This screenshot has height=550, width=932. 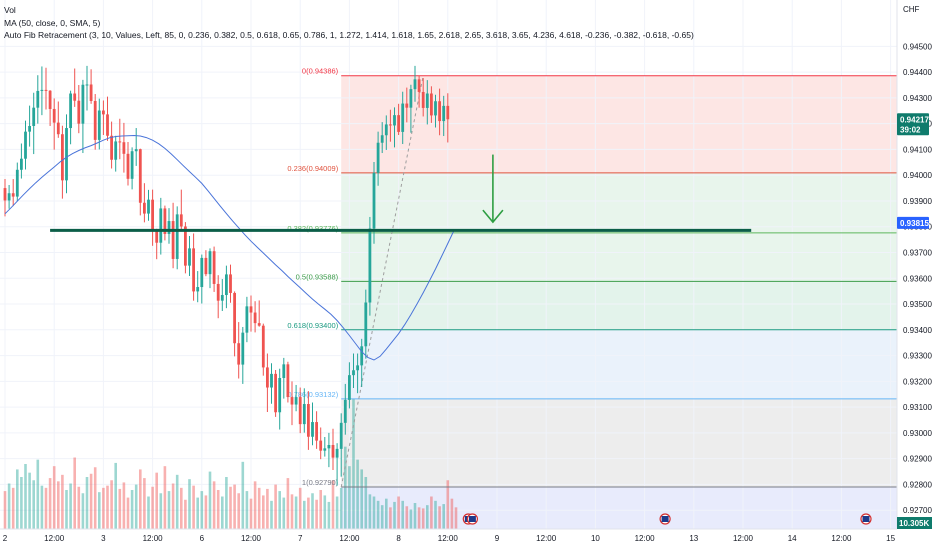 What do you see at coordinates (913, 124) in the screenshot?
I see `last-price-tag` at bounding box center [913, 124].